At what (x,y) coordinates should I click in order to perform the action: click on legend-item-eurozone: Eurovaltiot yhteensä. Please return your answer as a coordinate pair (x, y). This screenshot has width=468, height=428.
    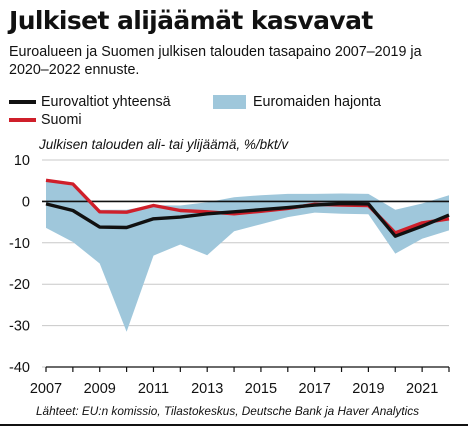
    Looking at the image, I should click on (109, 102).